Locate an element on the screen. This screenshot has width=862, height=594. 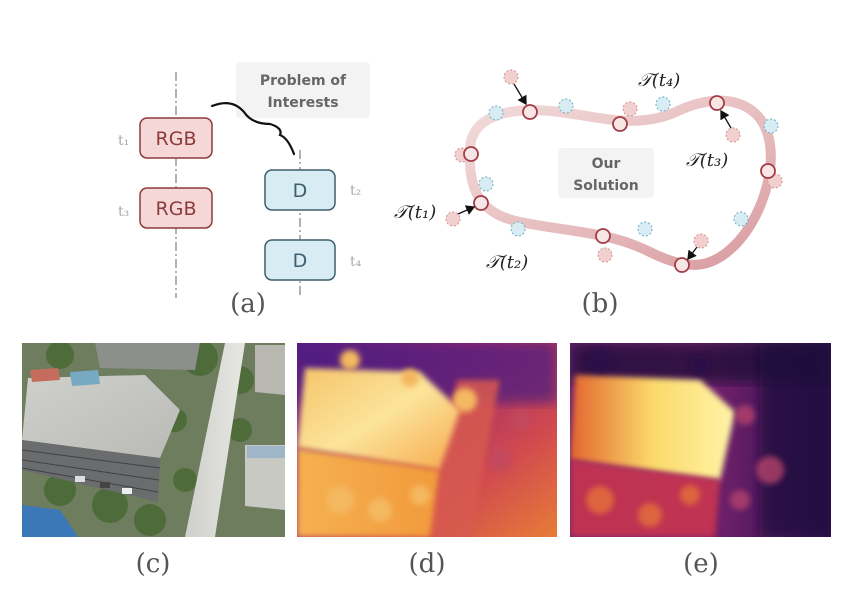
time-label-t3: t₃ is located at coordinates (123, 212).